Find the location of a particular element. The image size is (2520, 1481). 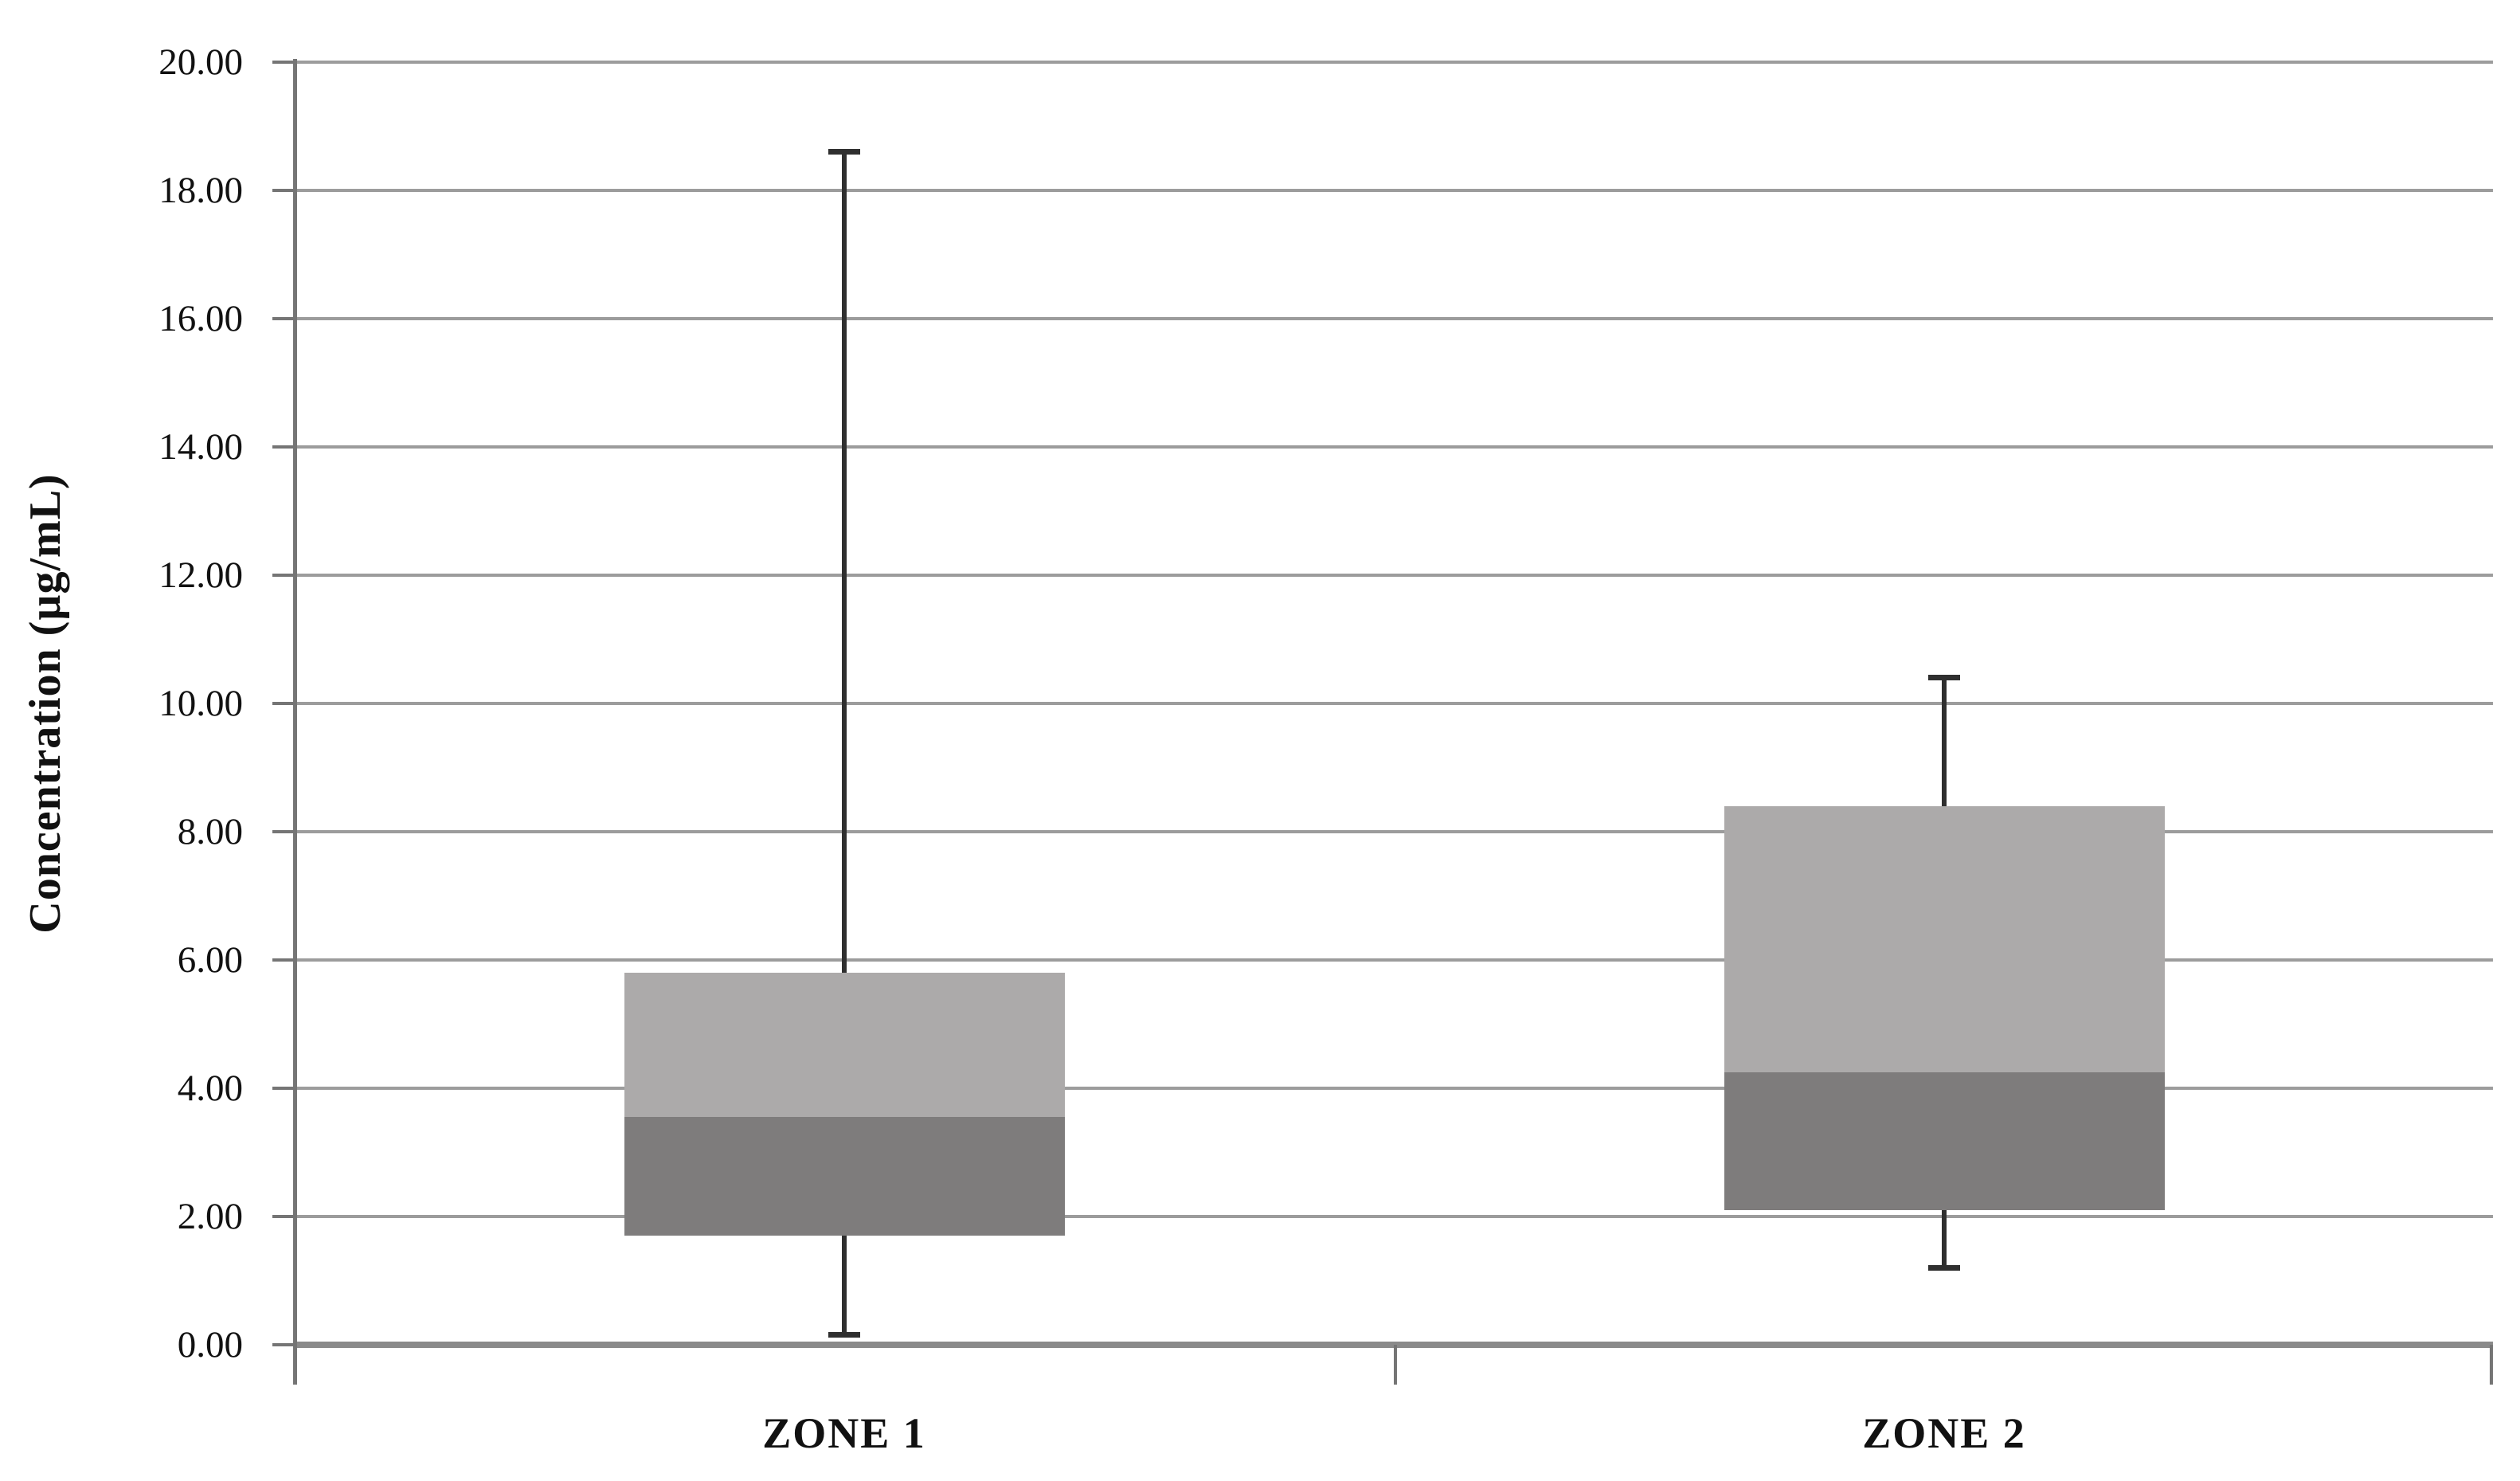

y-tick-label: 0.00 is located at coordinates (210, 1344).